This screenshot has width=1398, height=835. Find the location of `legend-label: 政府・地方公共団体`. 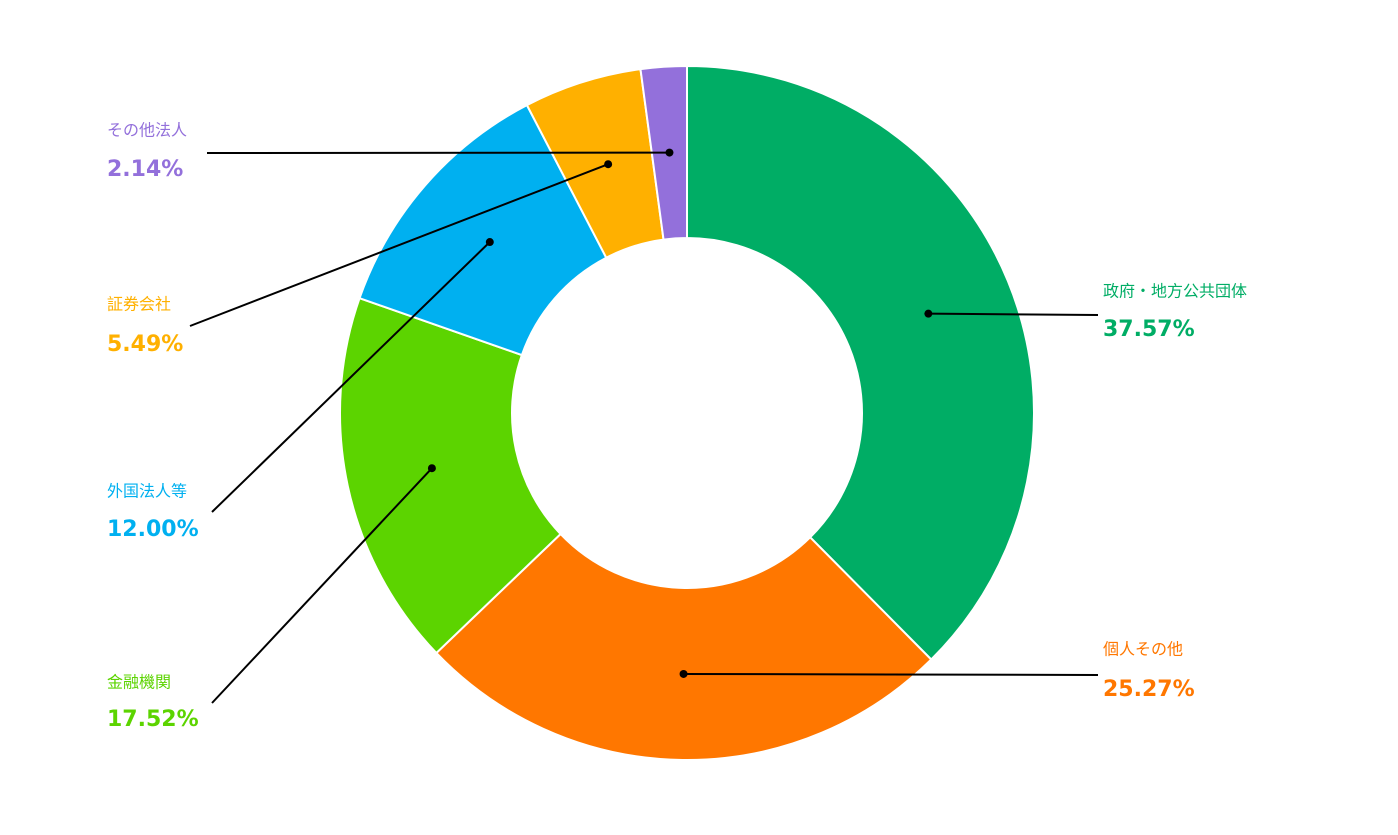

legend-label: 政府・地方公共団体 is located at coordinates (1175, 291).